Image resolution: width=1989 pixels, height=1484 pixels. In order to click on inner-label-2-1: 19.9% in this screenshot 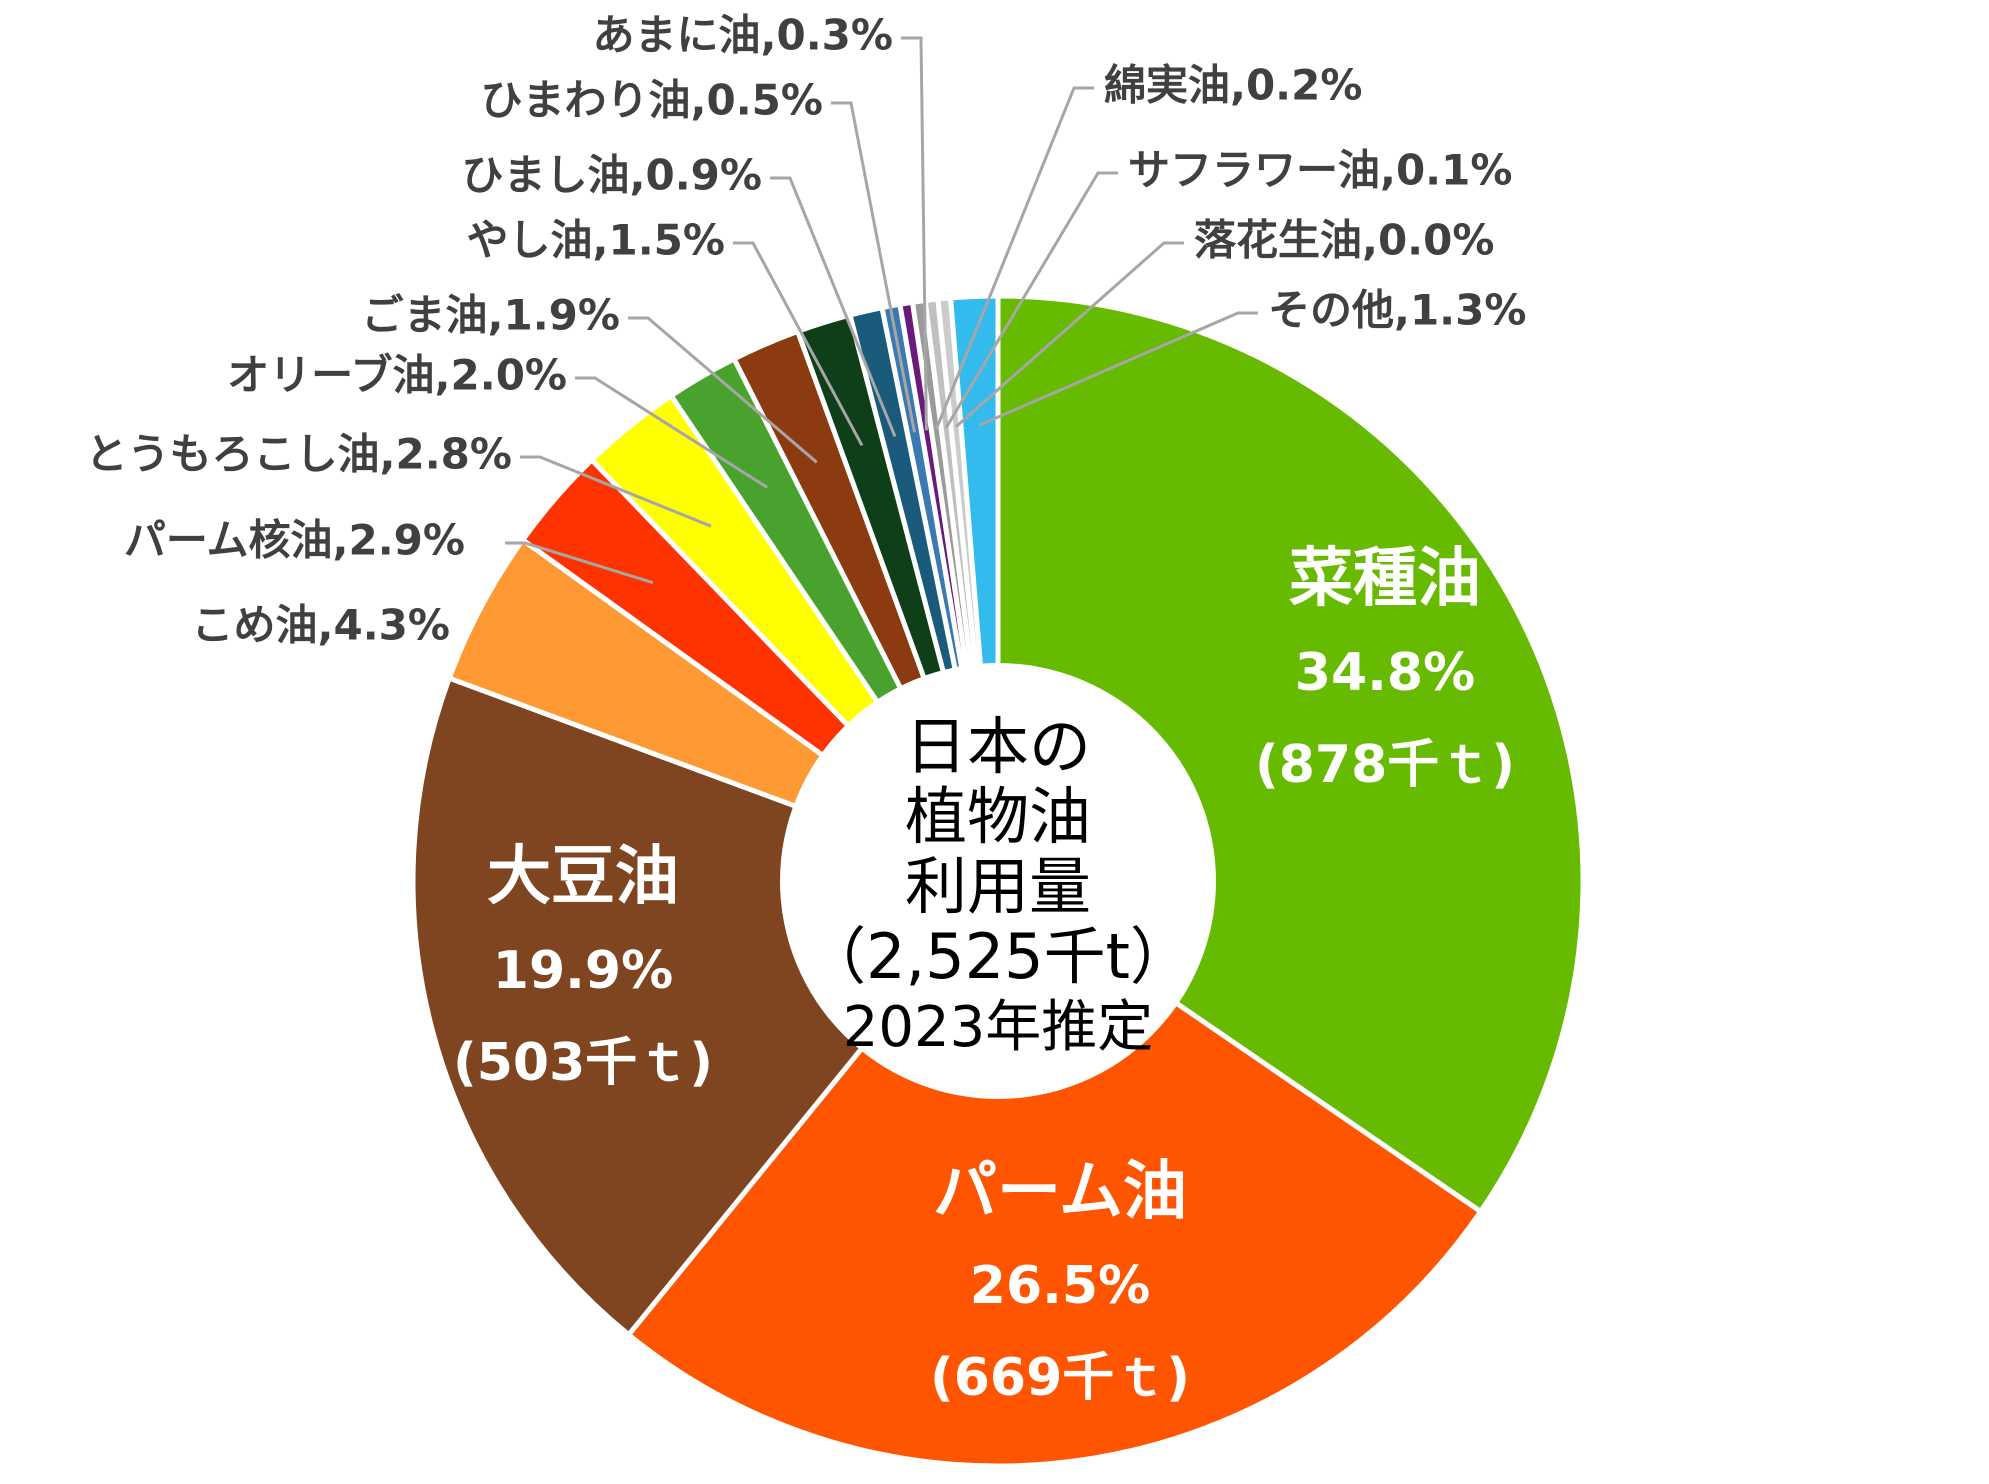, I will do `click(583, 971)`.